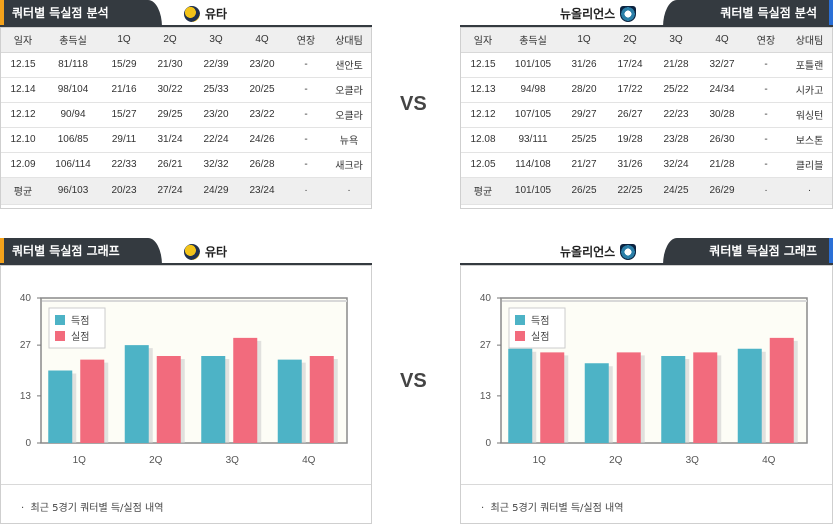 This screenshot has width=833, height=528. What do you see at coordinates (552, 506) in the screenshot?
I see `chart-note: · 최근 5경기 쿼터별 득/실점 내역` at bounding box center [552, 506].